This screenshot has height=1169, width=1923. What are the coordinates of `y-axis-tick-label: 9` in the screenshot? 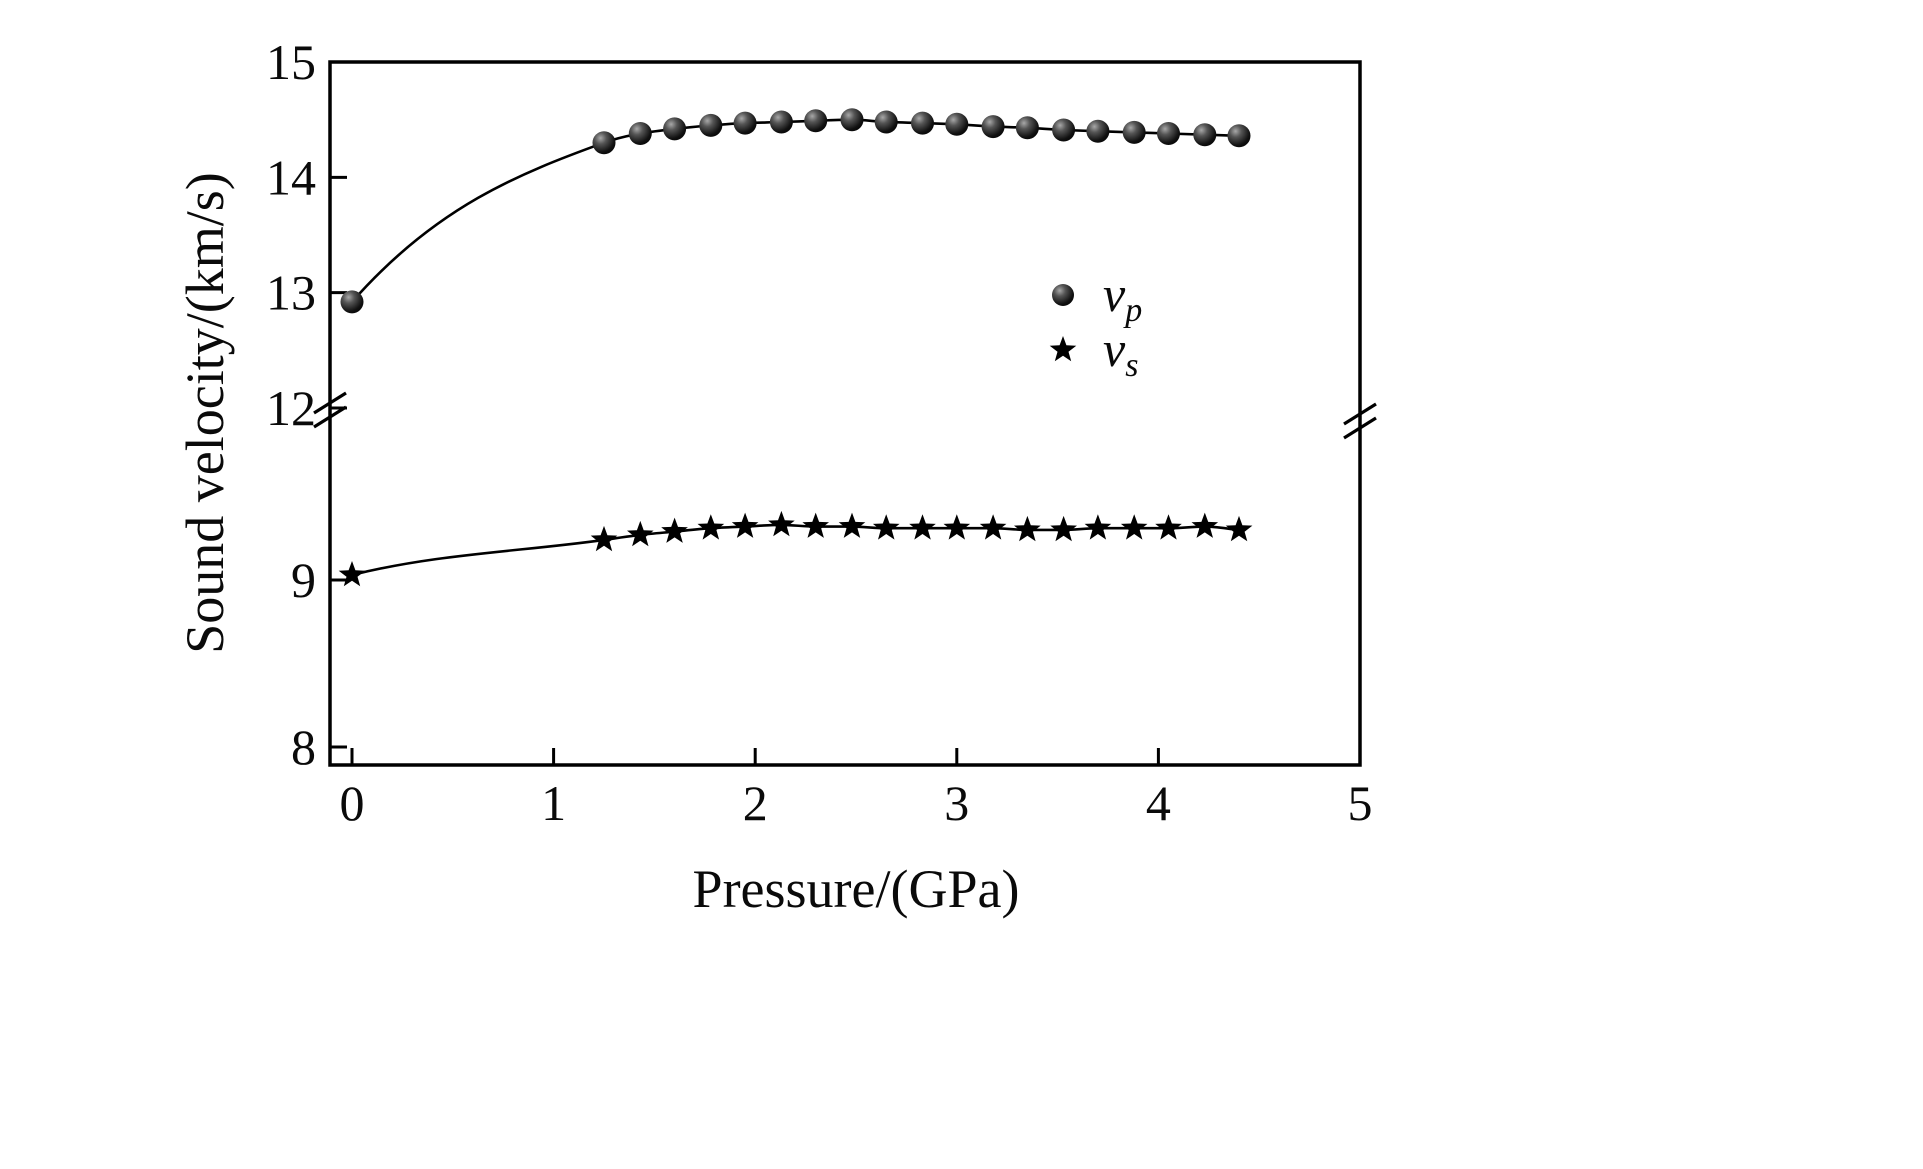 It's located at (303, 580).